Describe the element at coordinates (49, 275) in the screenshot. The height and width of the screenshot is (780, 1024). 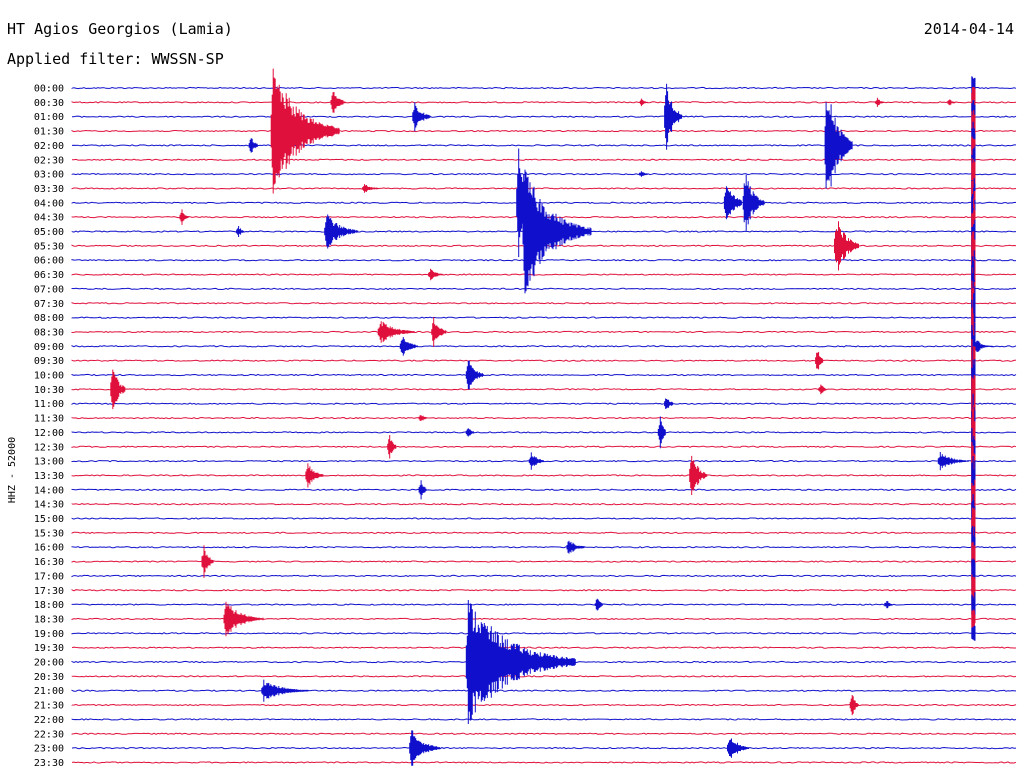
I see `tick-label: 06:30` at that location.